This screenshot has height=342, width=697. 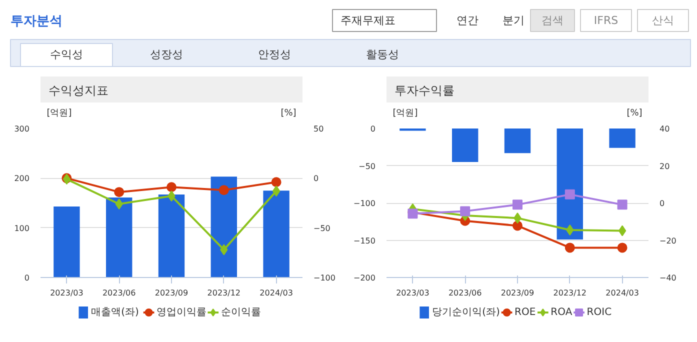 What do you see at coordinates (319, 129) in the screenshot?
I see `y2-tick-label: 50` at bounding box center [319, 129].